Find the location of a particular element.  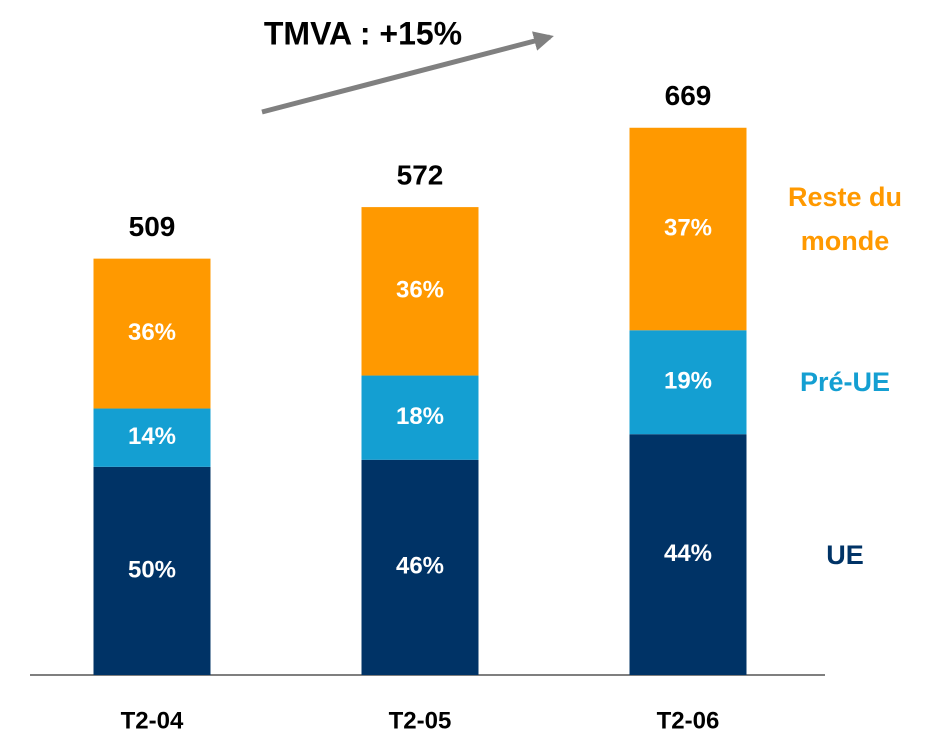

value-label: 46% is located at coordinates (420, 566).